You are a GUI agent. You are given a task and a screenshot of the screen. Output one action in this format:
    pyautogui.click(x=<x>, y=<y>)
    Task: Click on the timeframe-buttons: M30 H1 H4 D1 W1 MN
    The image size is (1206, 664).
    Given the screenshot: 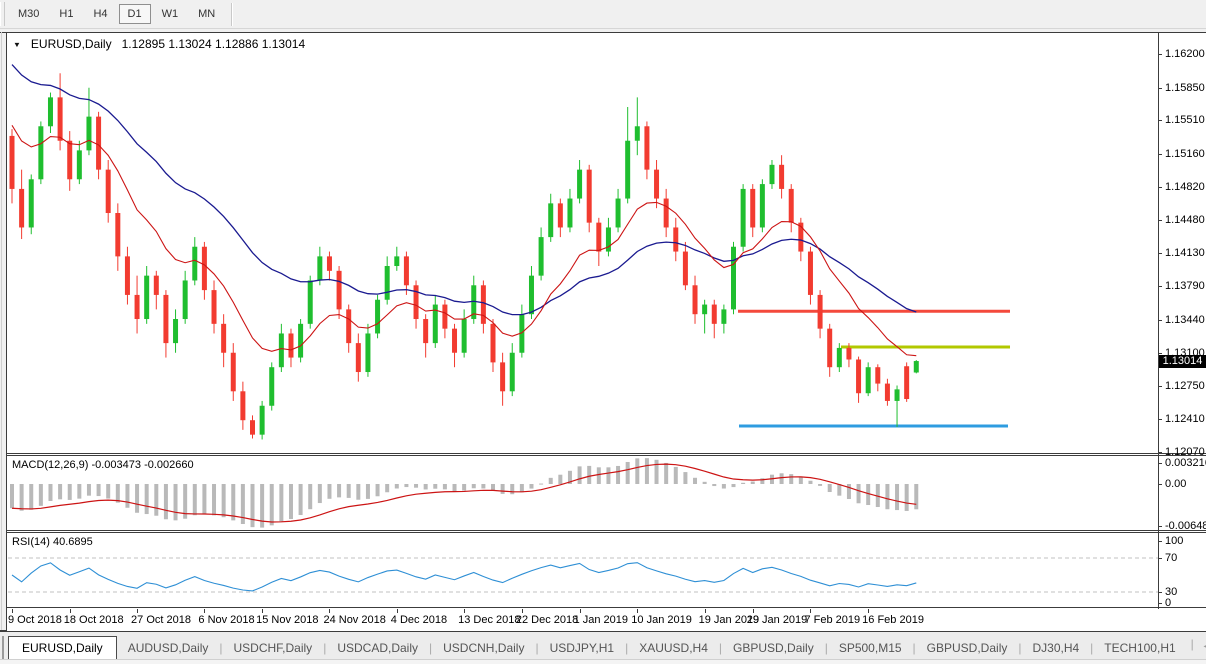 What is the action you would take?
    pyautogui.click(x=116, y=14)
    